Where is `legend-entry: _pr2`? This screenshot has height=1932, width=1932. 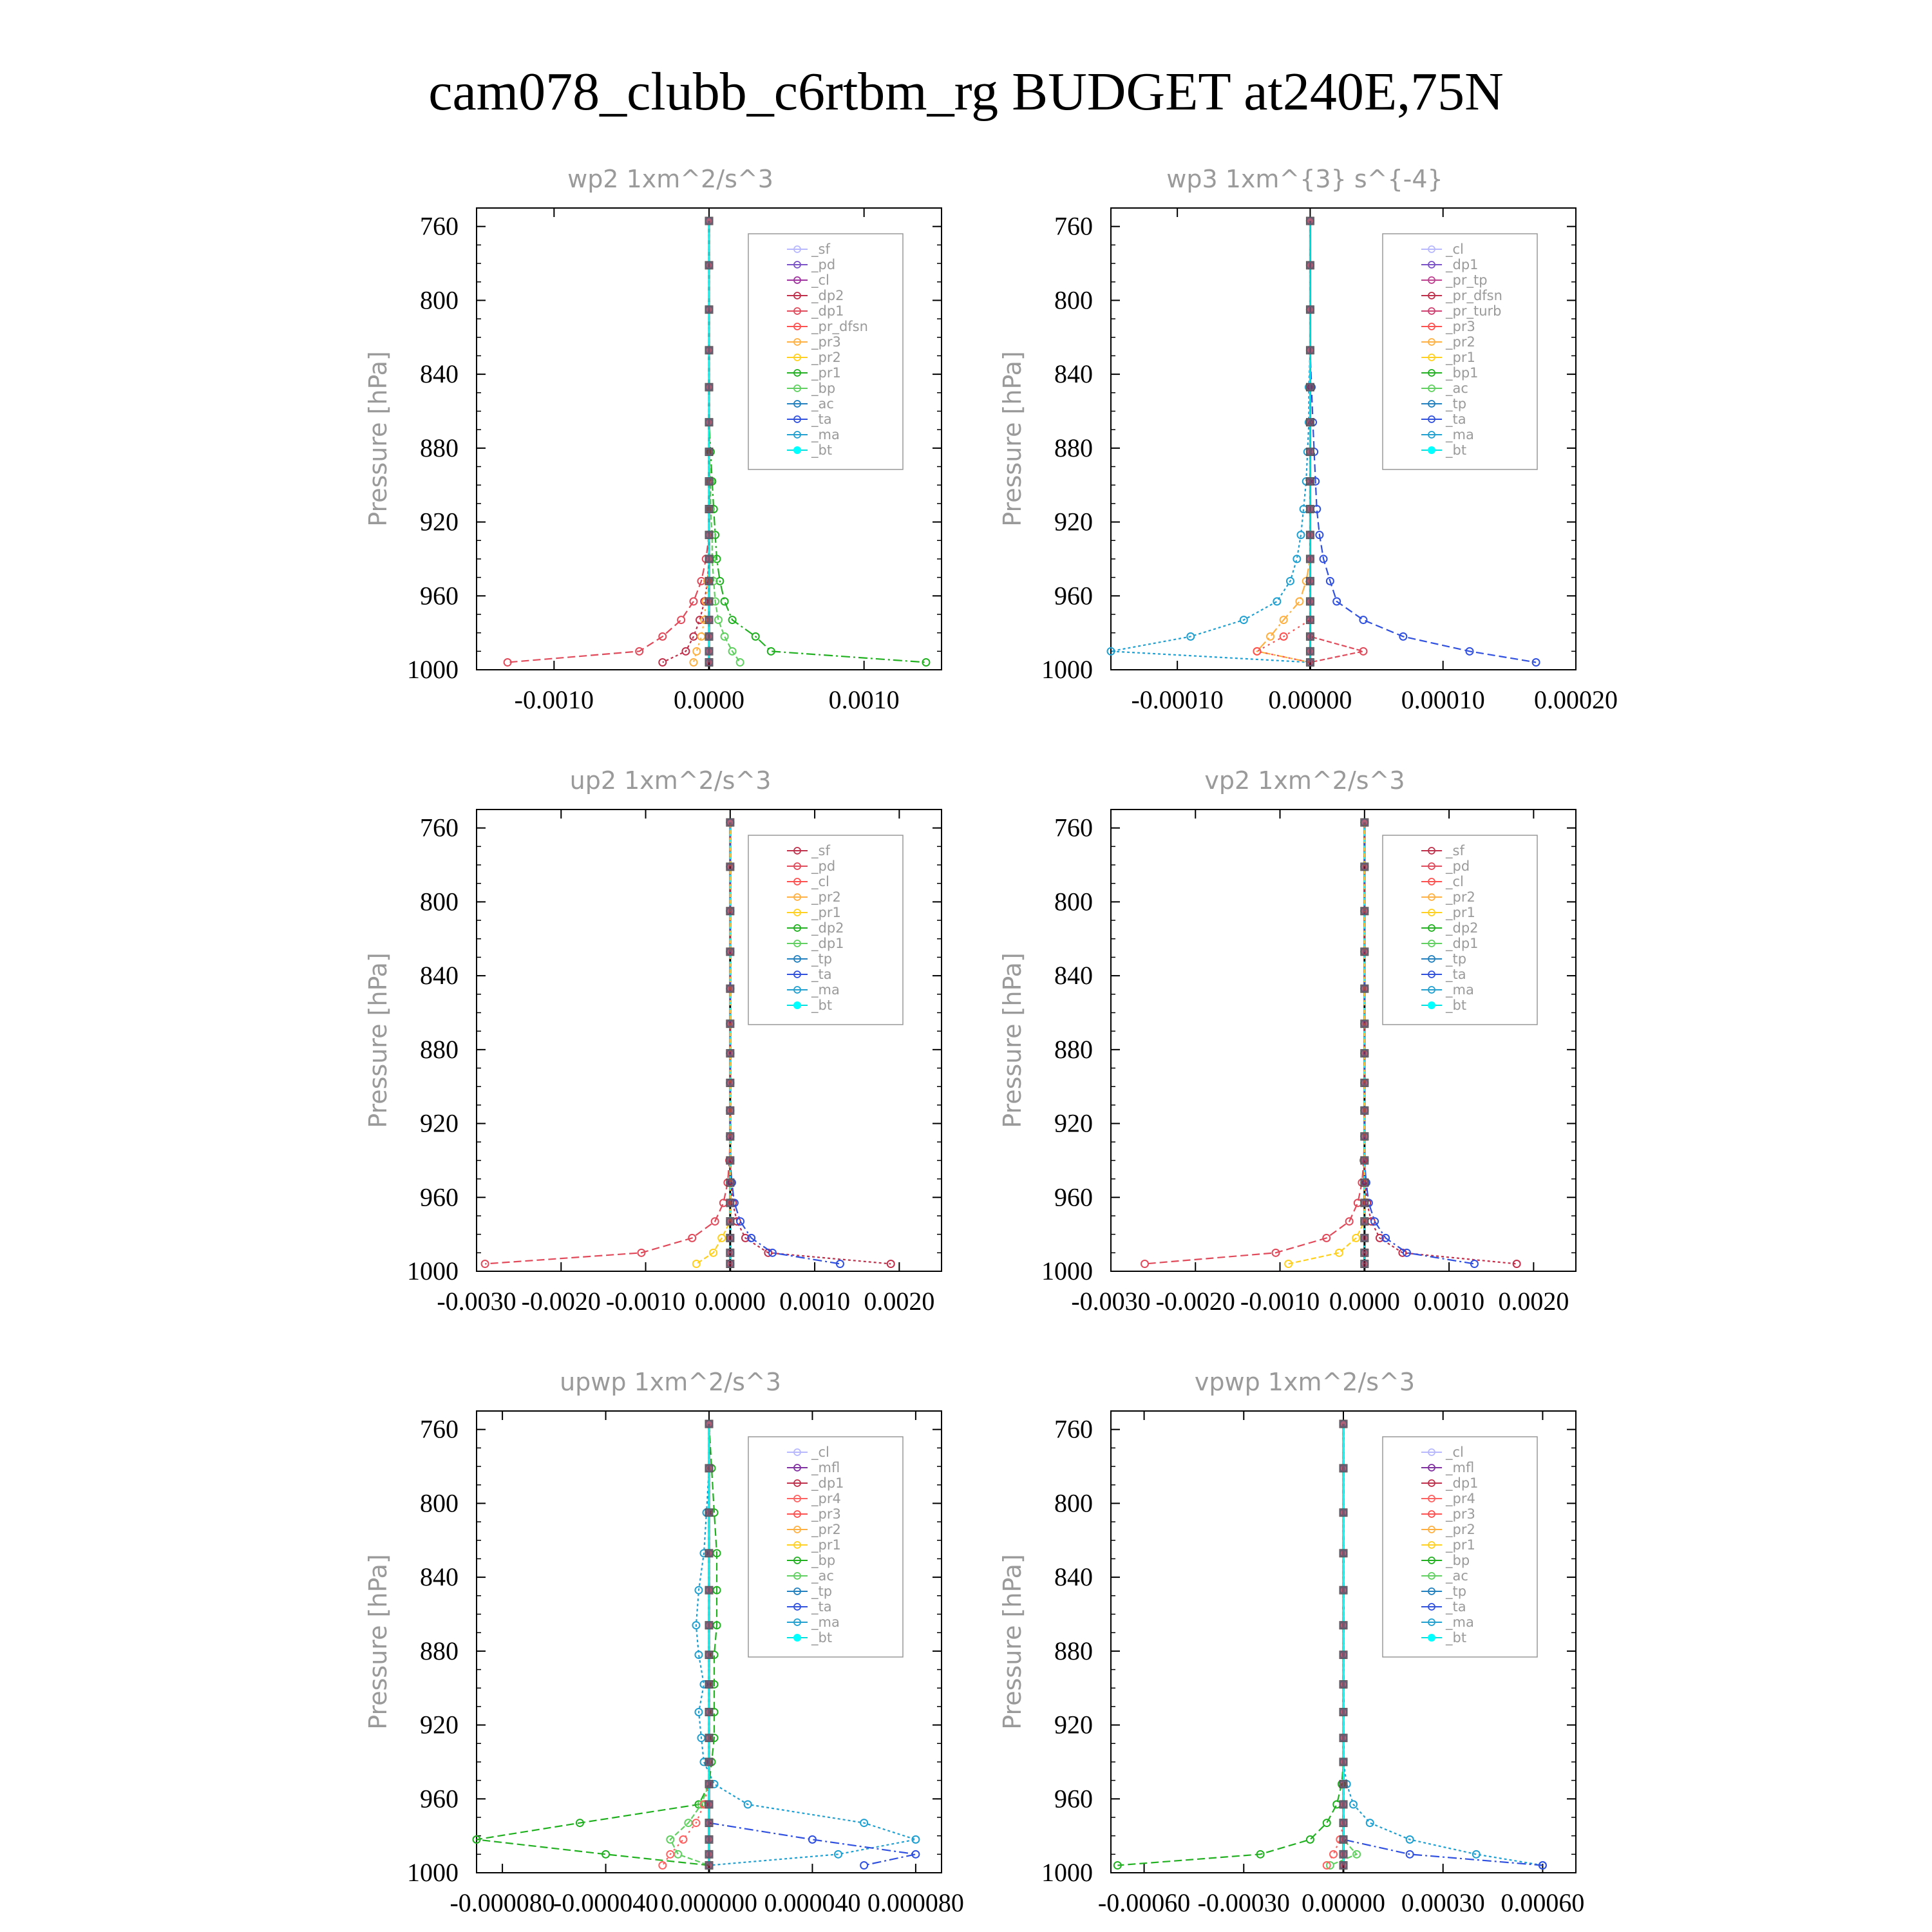 legend-entry: _pr2 is located at coordinates (1448, 1530).